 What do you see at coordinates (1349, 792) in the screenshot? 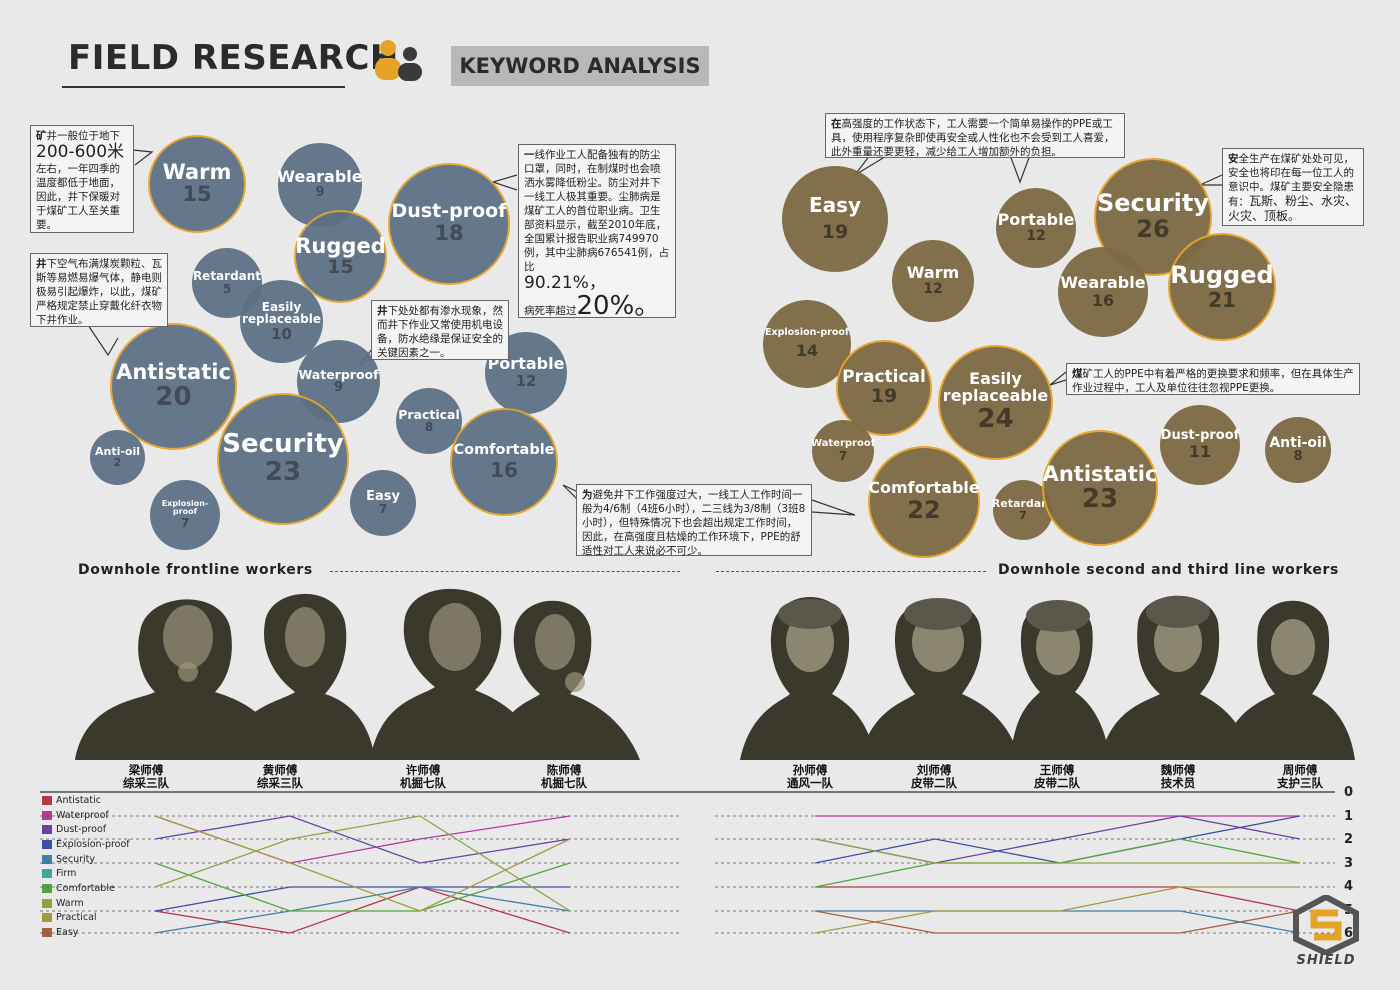
I see `rank-label: 0` at bounding box center [1349, 792].